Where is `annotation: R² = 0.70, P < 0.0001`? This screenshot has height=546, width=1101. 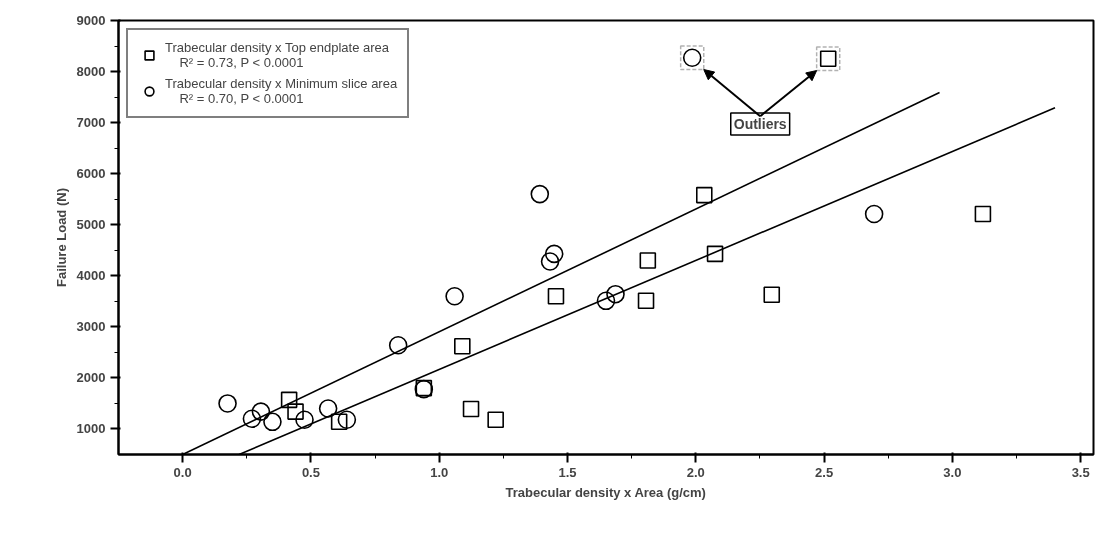 annotation: R² = 0.70, P < 0.0001 is located at coordinates (241, 98).